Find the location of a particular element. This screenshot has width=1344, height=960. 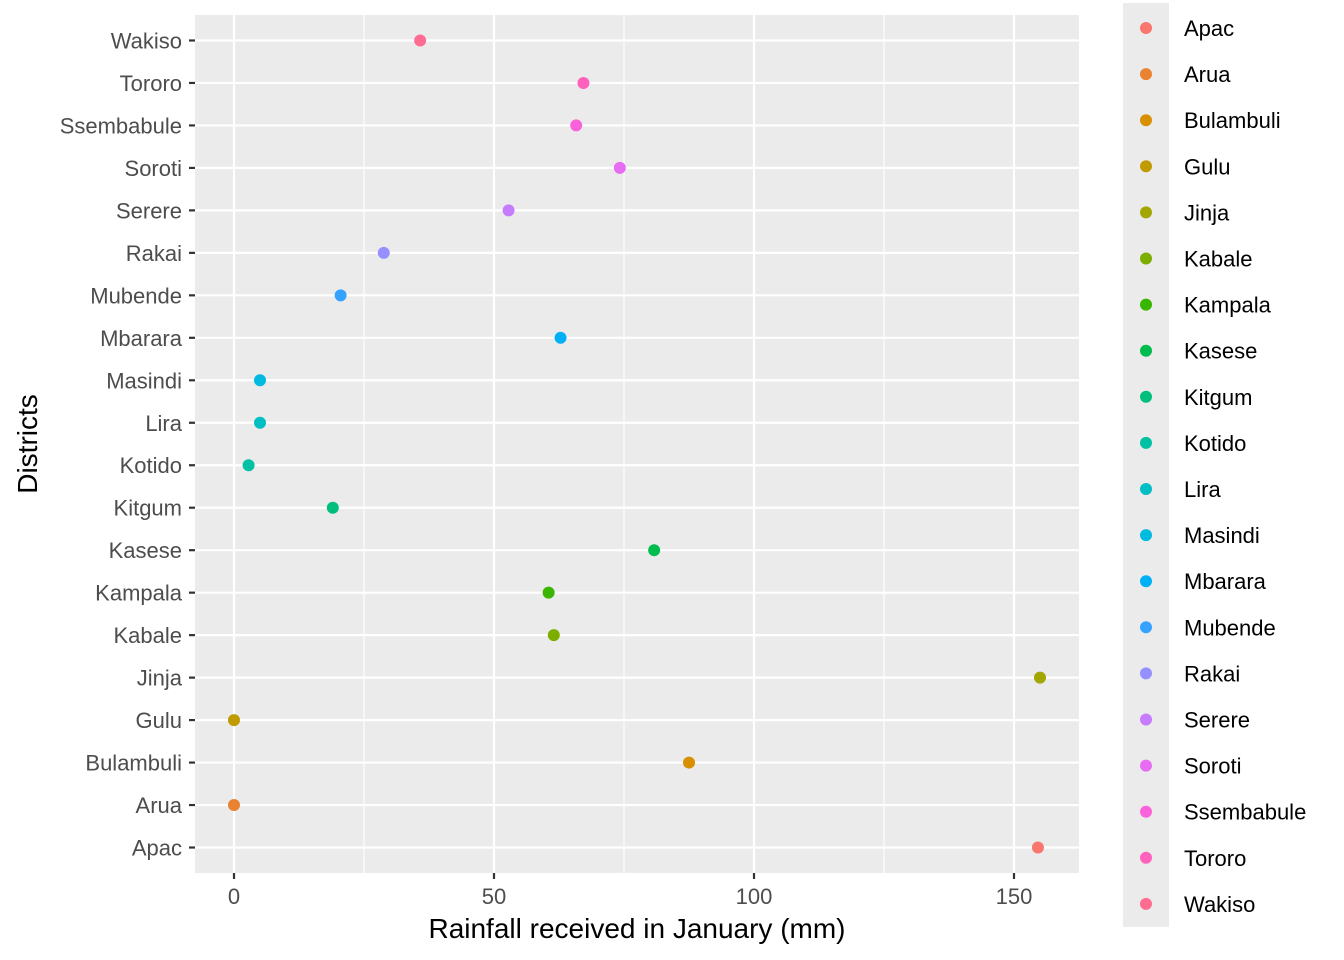

y-tick-label: Mubende is located at coordinates (136, 295).